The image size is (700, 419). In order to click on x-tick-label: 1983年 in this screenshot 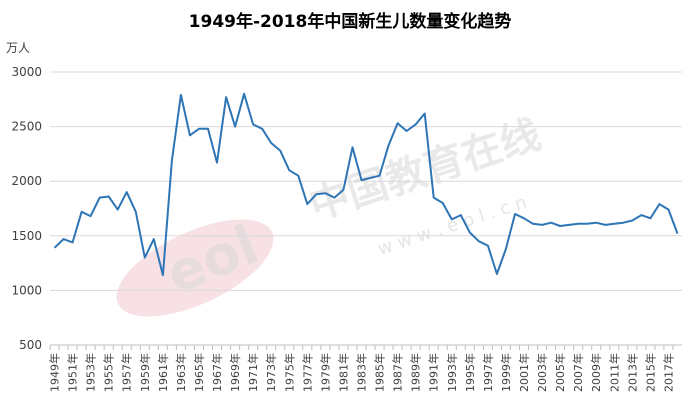, I will do `click(361, 372)`.